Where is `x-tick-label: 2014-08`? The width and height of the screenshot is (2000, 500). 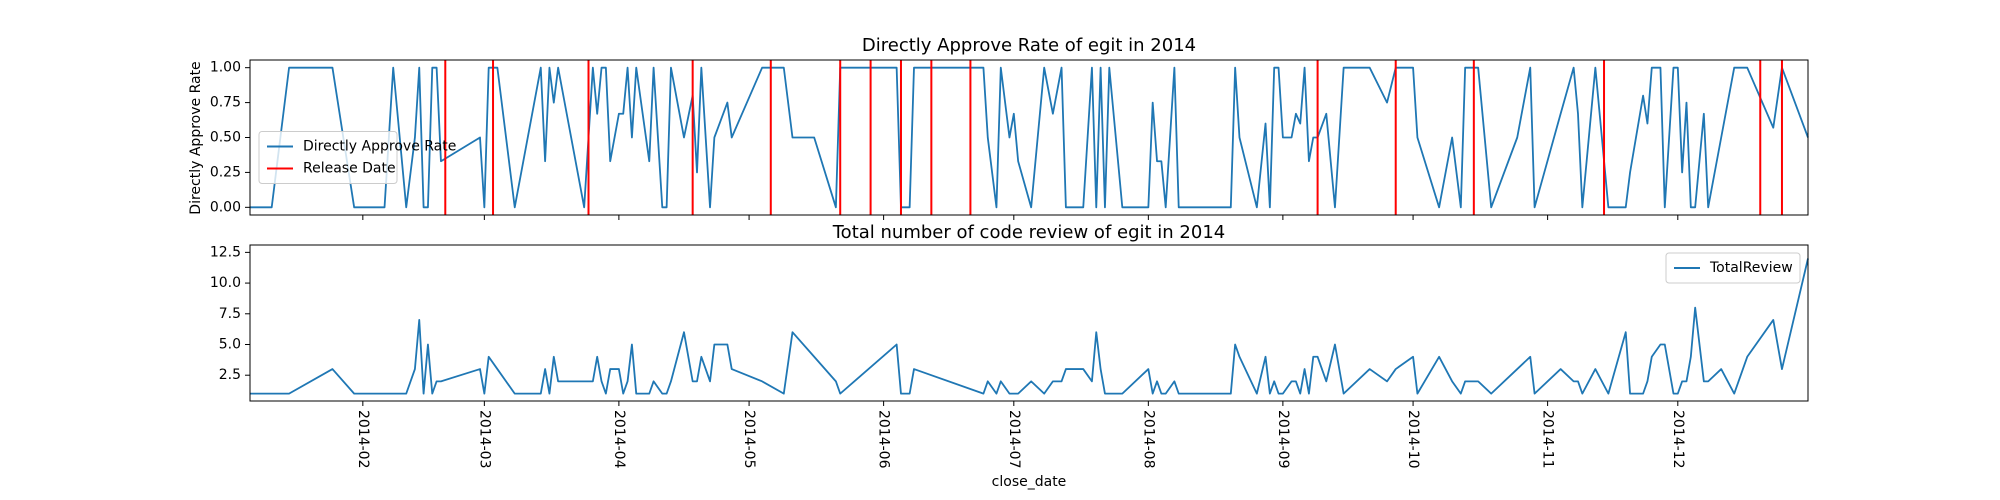
x-tick-label: 2014-08 is located at coordinates (1148, 439).